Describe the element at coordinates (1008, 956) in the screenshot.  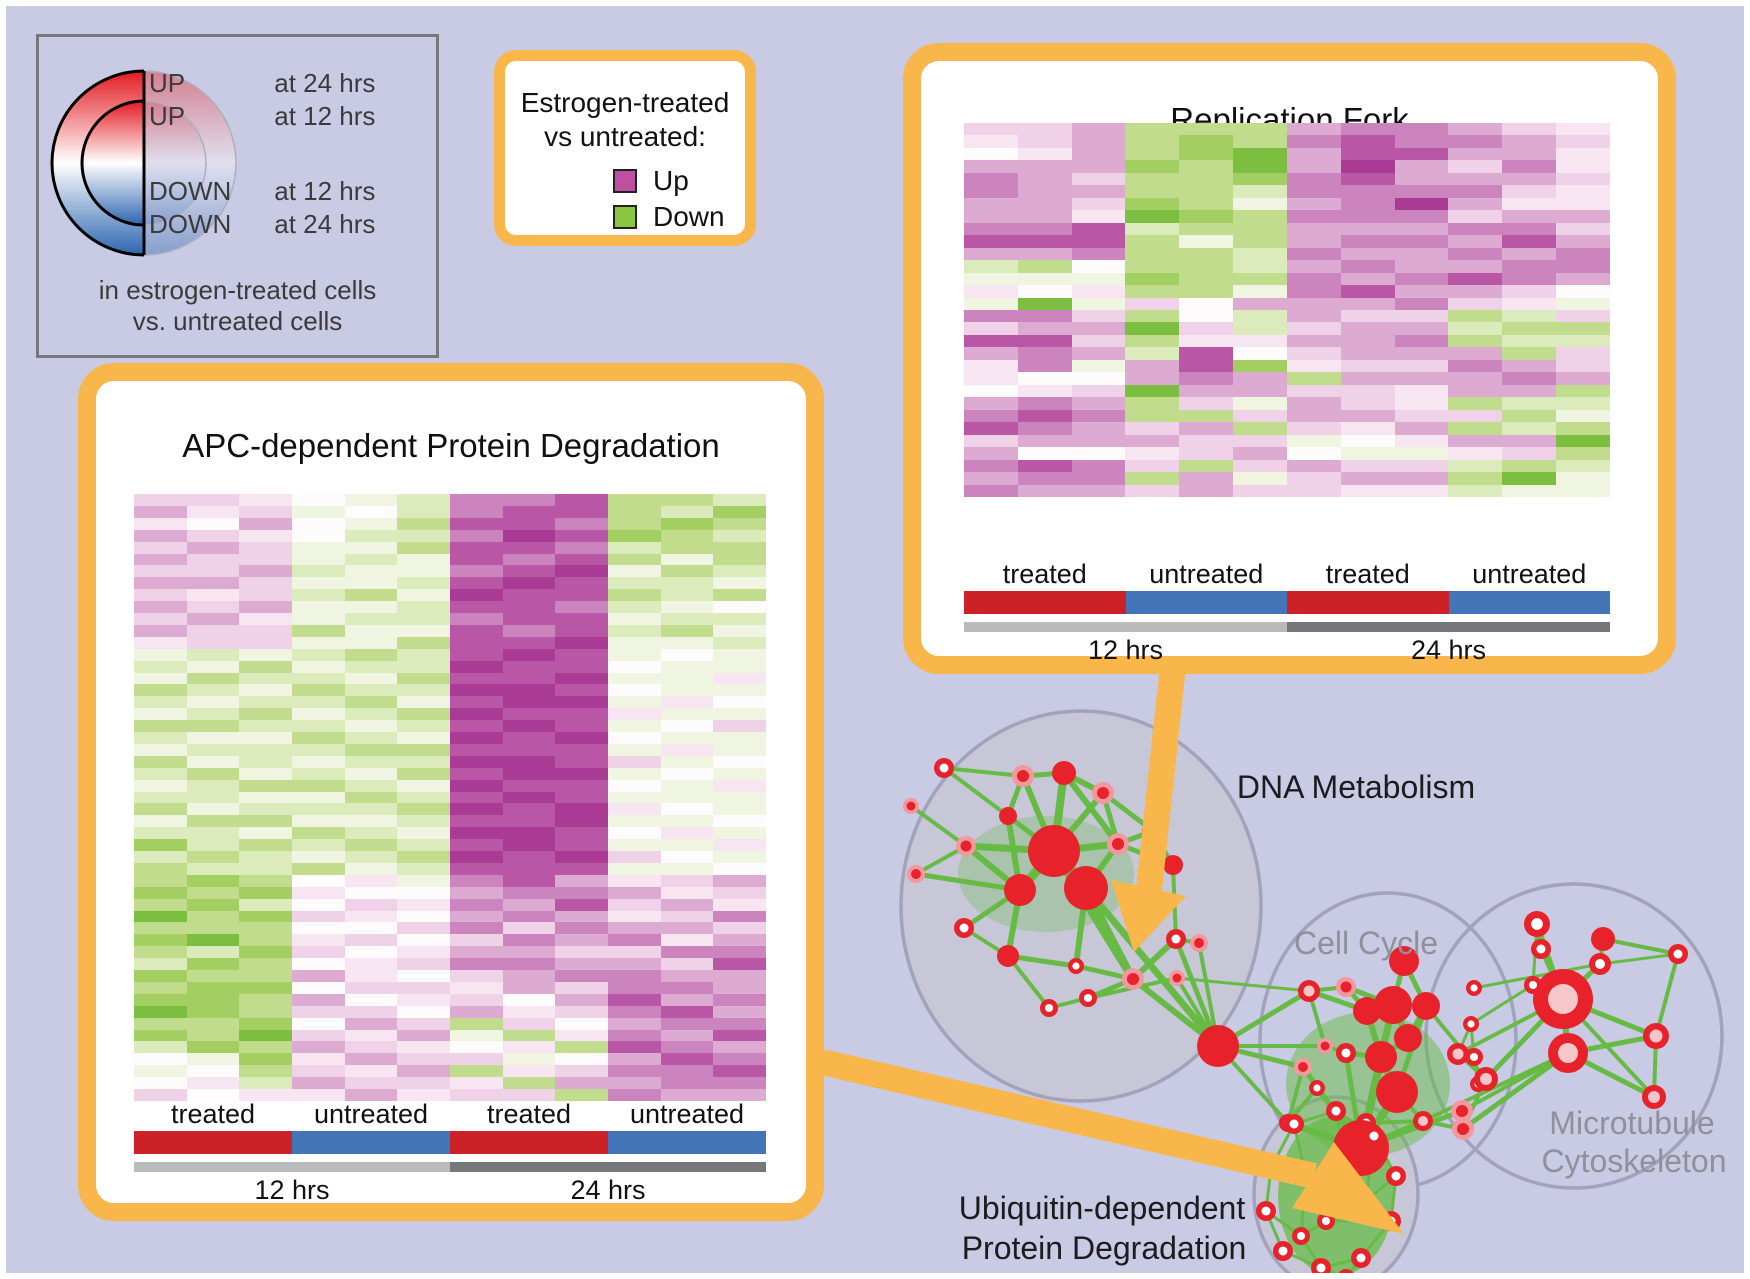
I see `network-node-solid` at that location.